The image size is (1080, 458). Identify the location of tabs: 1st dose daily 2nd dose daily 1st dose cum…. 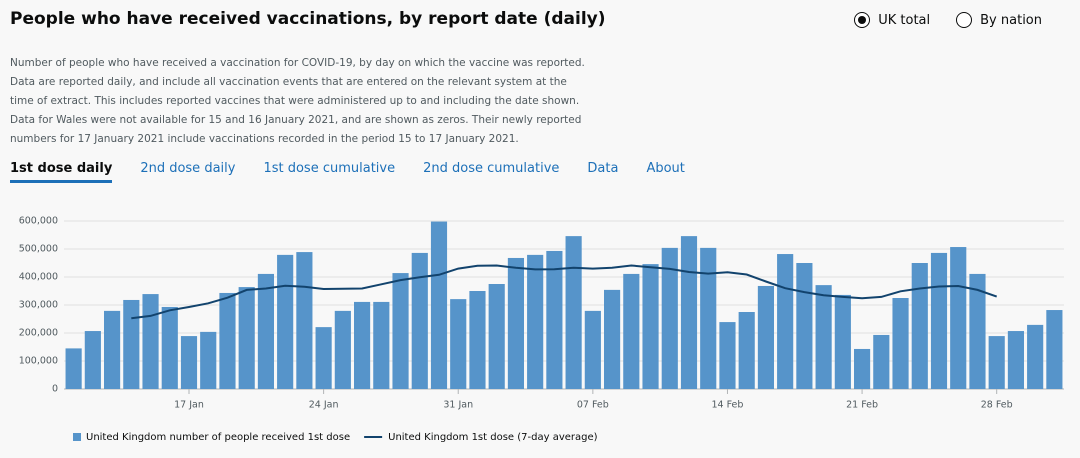
(347, 172).